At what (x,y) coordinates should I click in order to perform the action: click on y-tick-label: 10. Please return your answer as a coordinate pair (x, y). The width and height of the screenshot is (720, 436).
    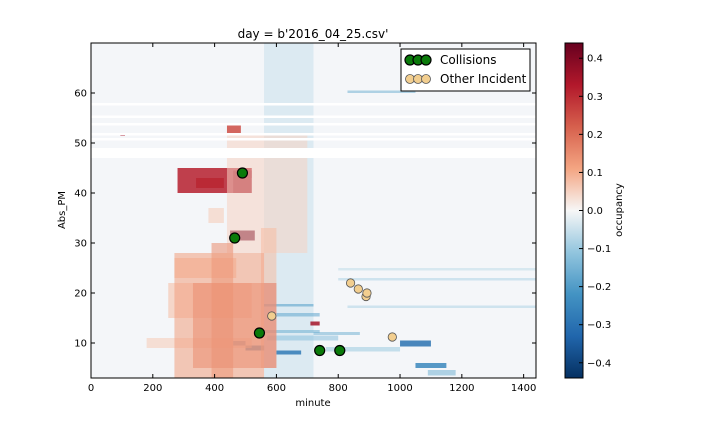
    Looking at the image, I should click on (80, 344).